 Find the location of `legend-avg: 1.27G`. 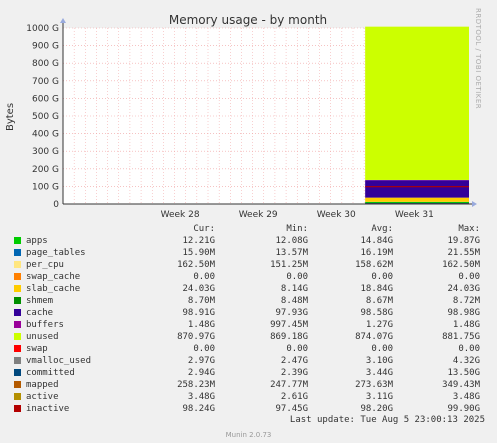

legend-avg: 1.27G is located at coordinates (379, 325).